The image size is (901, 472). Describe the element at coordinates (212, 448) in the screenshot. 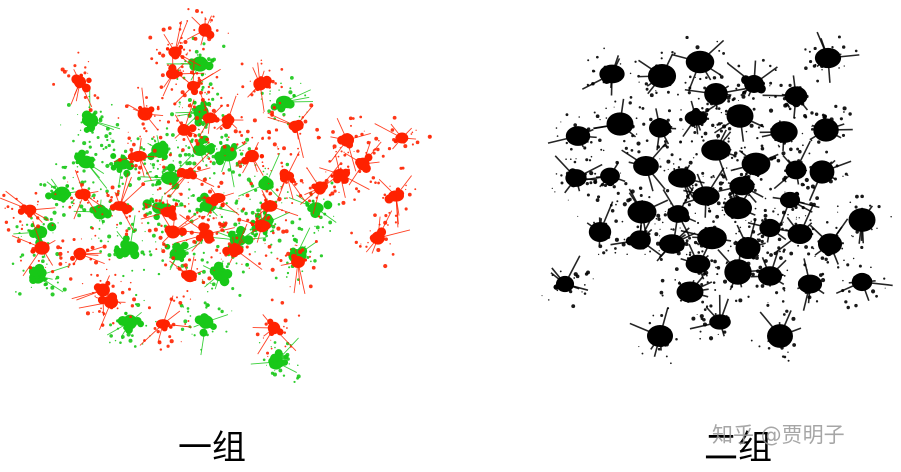

I see `caption-group-one: 一组` at that location.